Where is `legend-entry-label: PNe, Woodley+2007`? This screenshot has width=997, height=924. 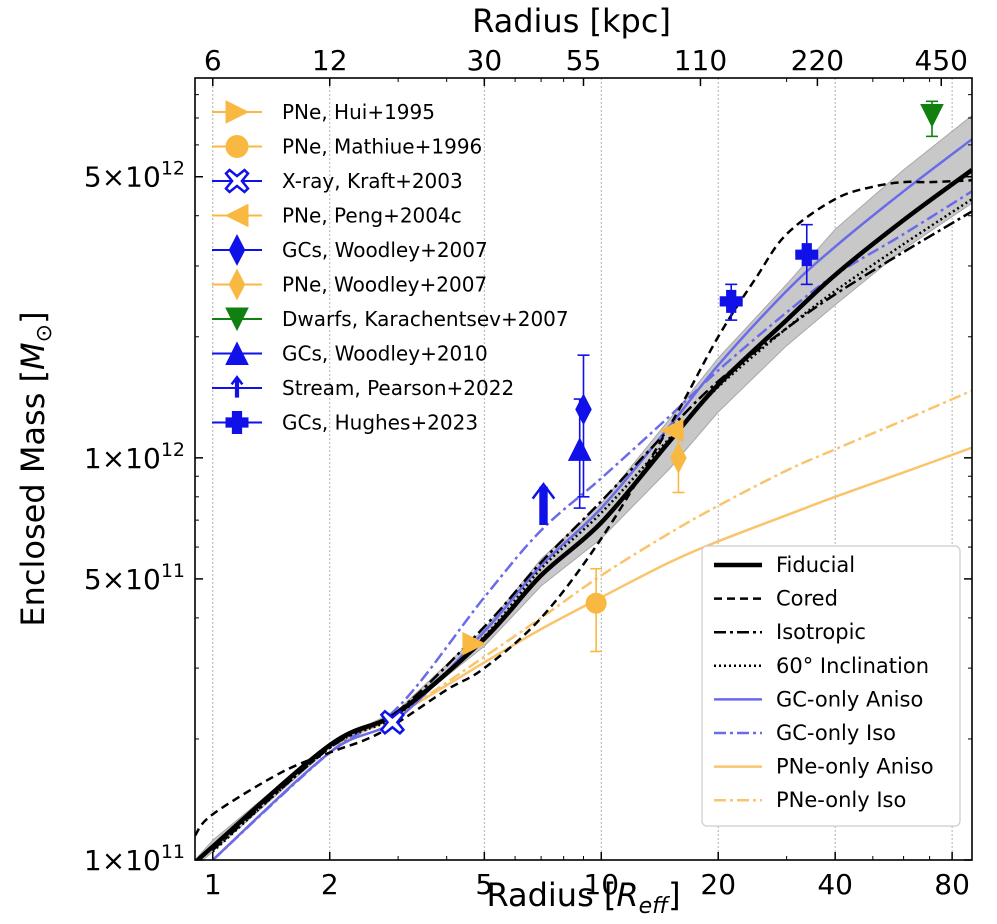 legend-entry-label: PNe, Woodley+2007 is located at coordinates (384, 285).